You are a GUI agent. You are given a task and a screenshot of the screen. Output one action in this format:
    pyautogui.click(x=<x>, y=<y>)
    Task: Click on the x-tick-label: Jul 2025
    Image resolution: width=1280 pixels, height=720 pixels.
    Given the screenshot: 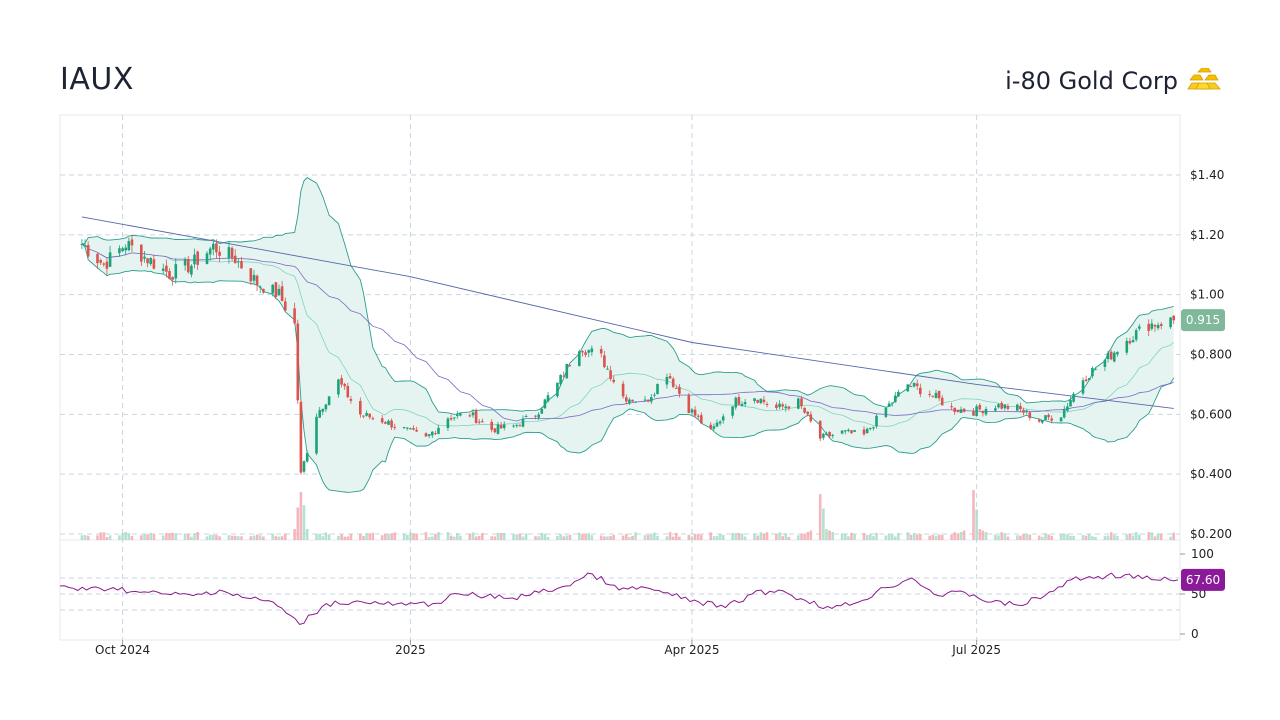 What is the action you would take?
    pyautogui.click(x=976, y=650)
    